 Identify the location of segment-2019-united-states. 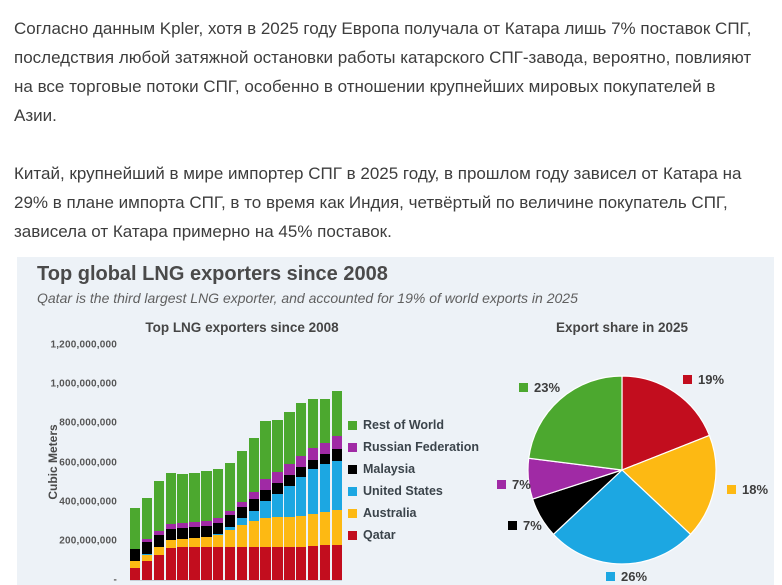
(265, 509).